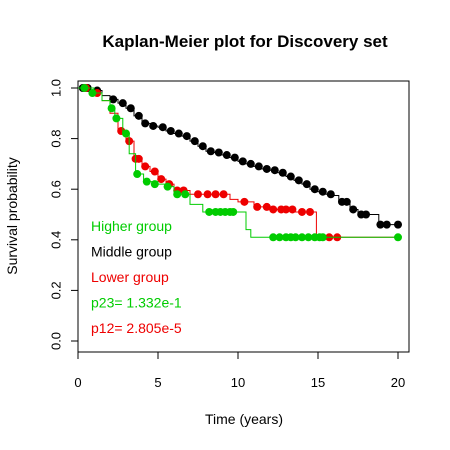 The height and width of the screenshot is (450, 450). Describe the element at coordinates (55, 189) in the screenshot. I see `y-tick-label: 0.6` at that location.